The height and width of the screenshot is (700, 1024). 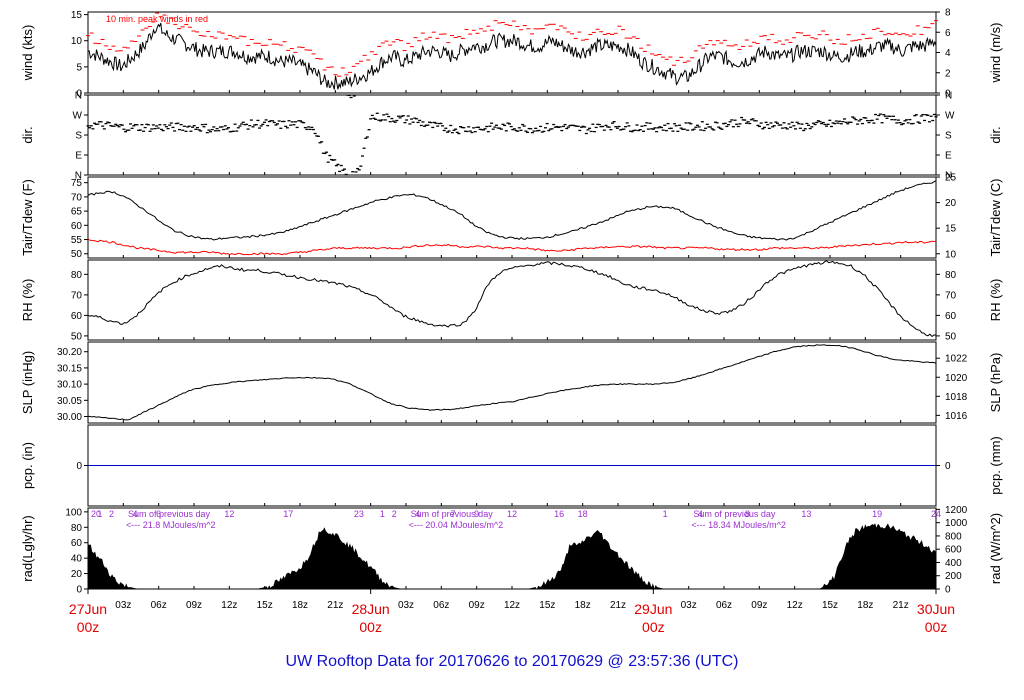 What do you see at coordinates (27, 53) in the screenshot?
I see `y-axis-label: wind (kts)` at bounding box center [27, 53].